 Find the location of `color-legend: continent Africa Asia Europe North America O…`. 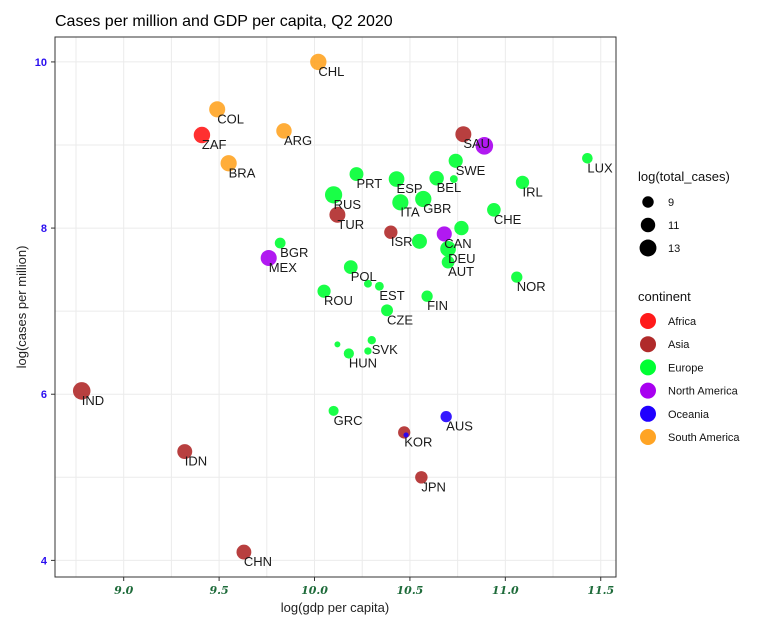

color-legend: continent Africa Asia Europe North America O… is located at coordinates (689, 367).